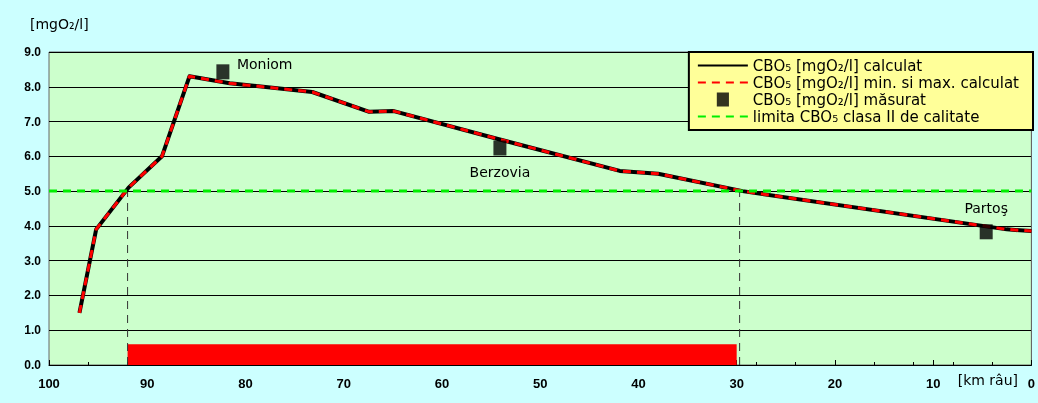 The height and width of the screenshot is (403, 1038). Describe the element at coordinates (33, 86) in the screenshot. I see `y-tick-label: 8.0` at that location.